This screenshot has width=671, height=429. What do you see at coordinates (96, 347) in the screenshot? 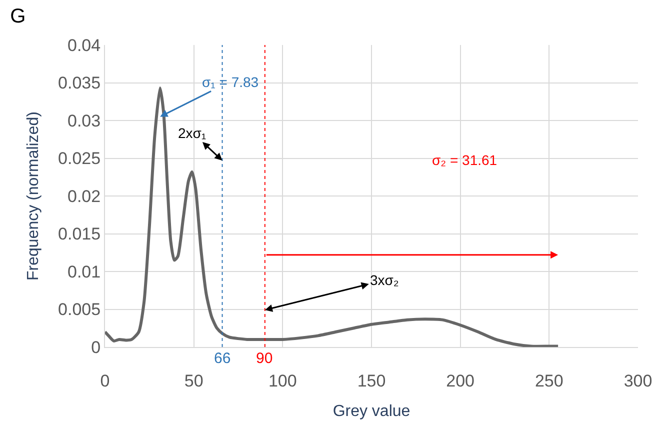
I see `y-tick-label: 0` at bounding box center [96, 347].